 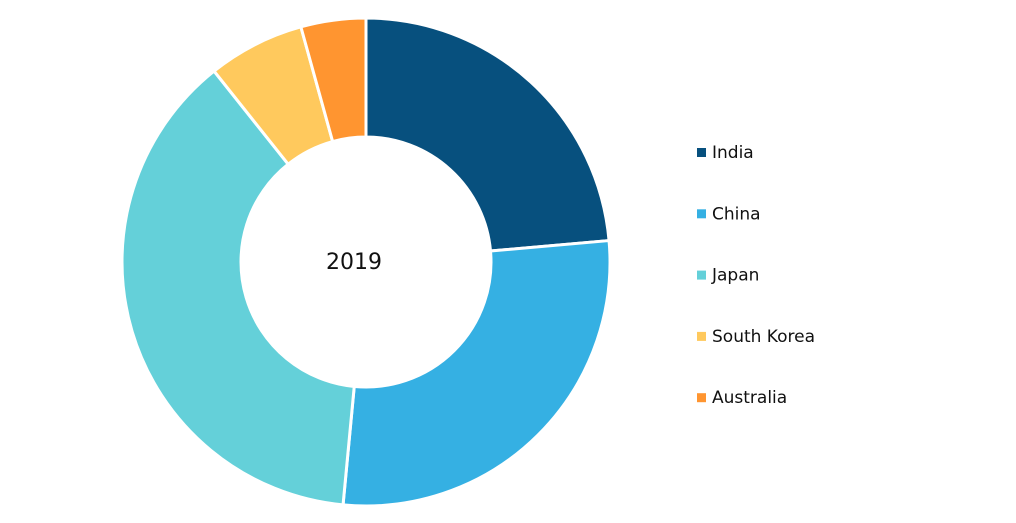 I want to click on legend-label: South Korea, so click(x=763, y=337).